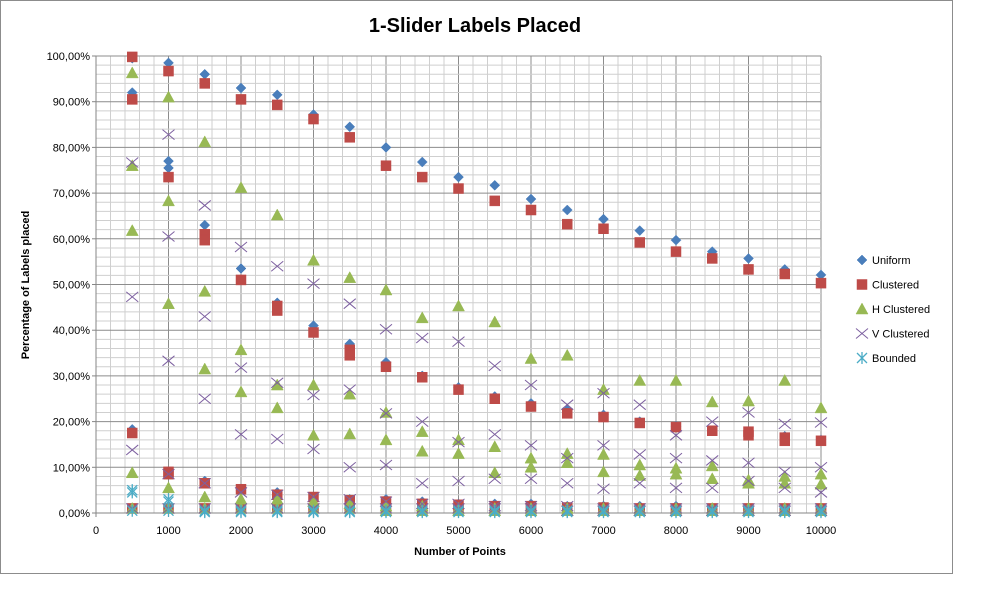 This screenshot has width=987, height=603. What do you see at coordinates (748, 531) in the screenshot?
I see `x-tick-label: 9000` at bounding box center [748, 531].